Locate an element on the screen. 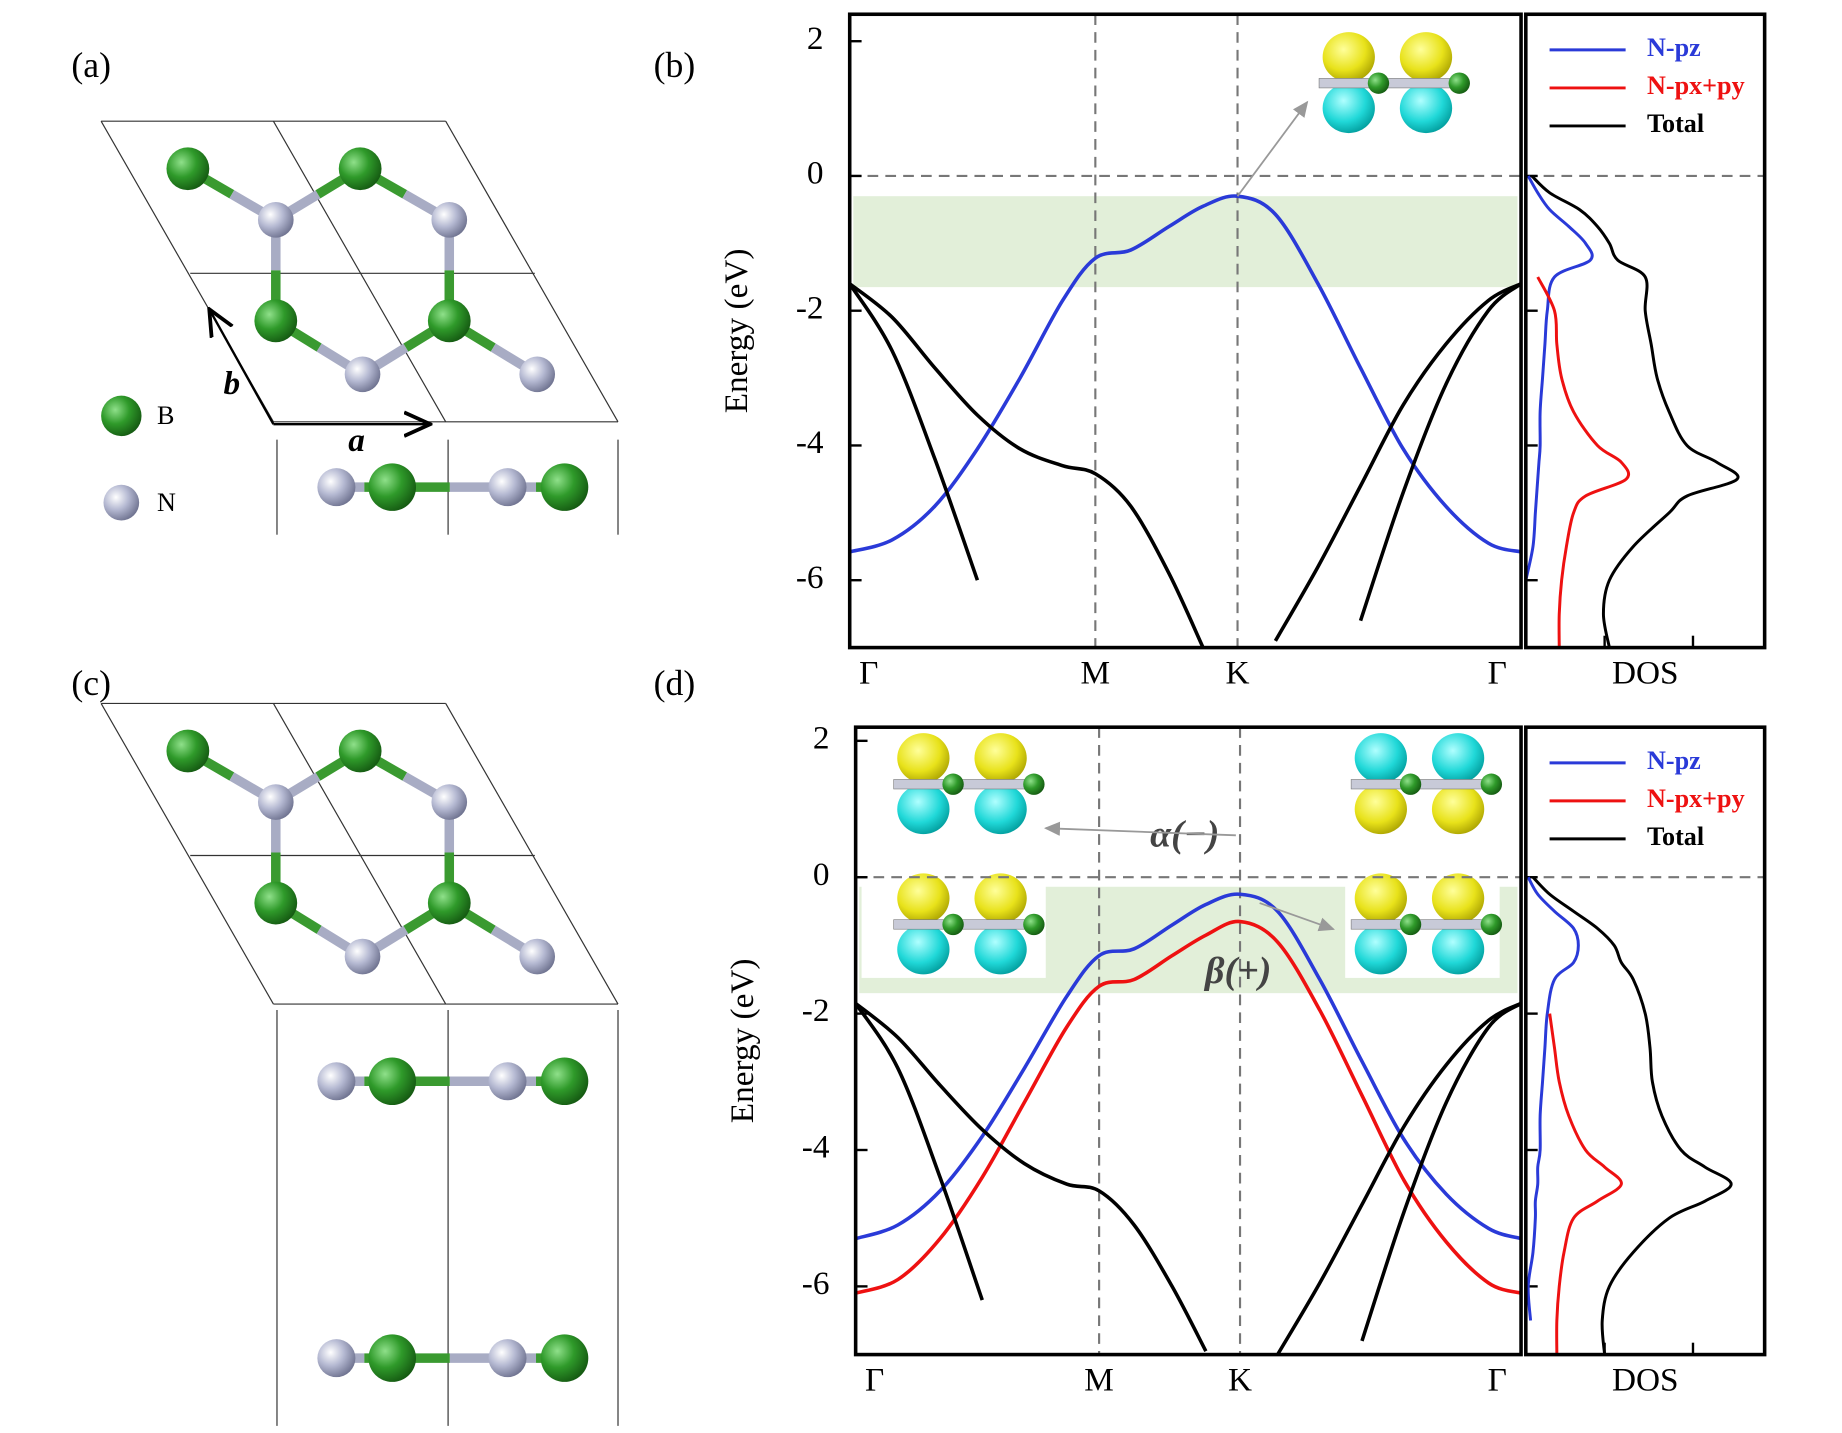 This screenshot has width=1842, height=1433. annotation: β(+) is located at coordinates (1237, 971).